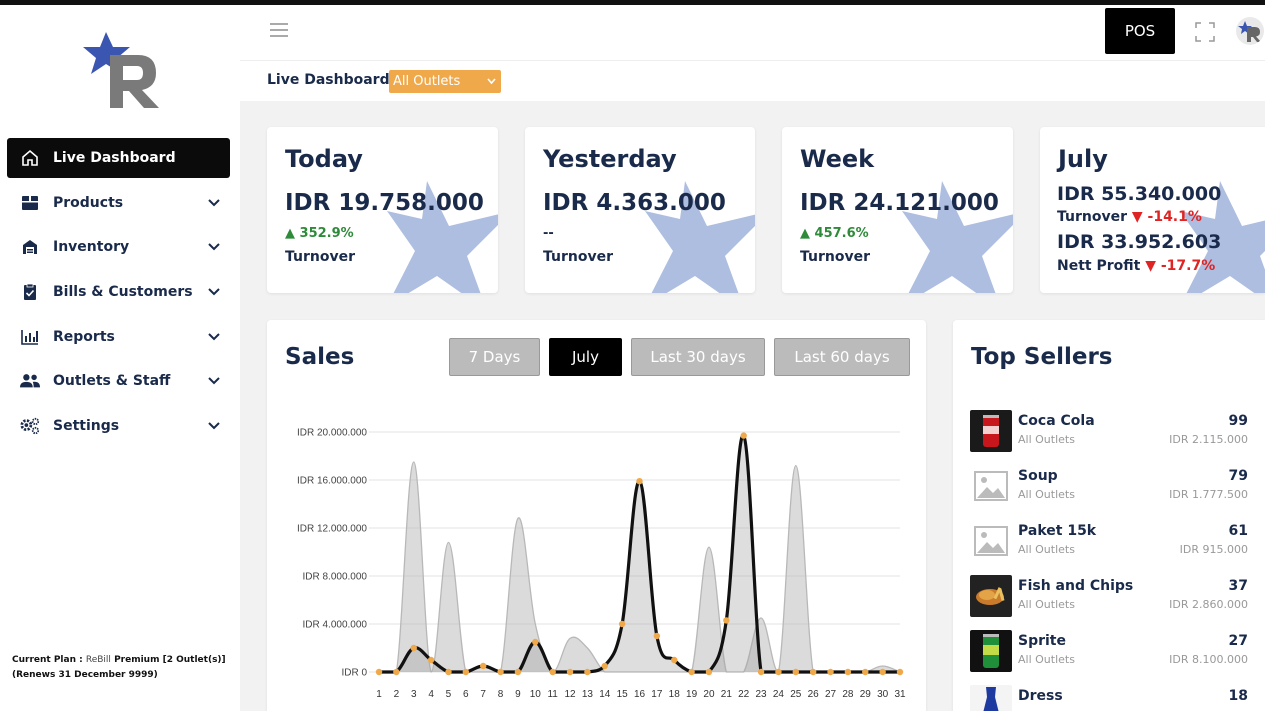 This screenshot has width=1265, height=711. What do you see at coordinates (1109, 542) in the screenshot?
I see `seller-row: Paket 15k All Outlets 61 IDR 915.000` at bounding box center [1109, 542].